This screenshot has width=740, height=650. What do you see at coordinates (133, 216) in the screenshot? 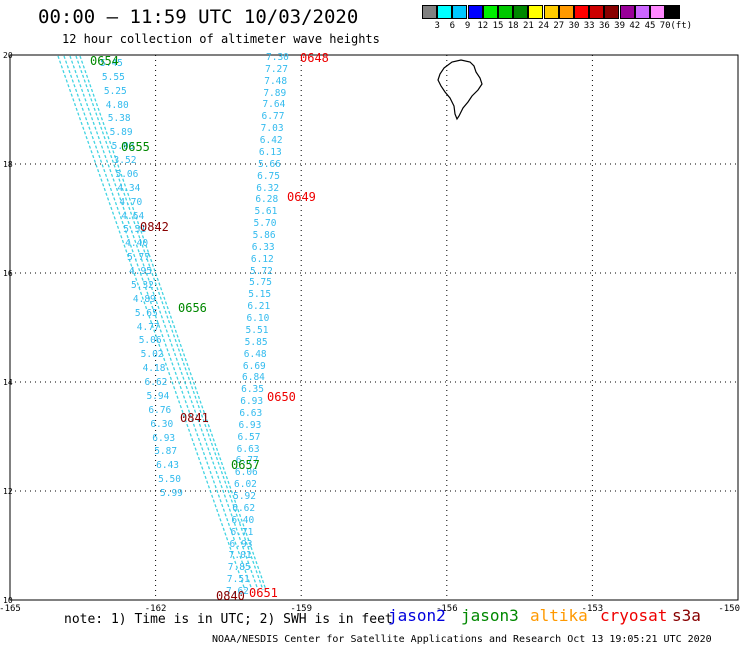
I see `swh-value: 4.64` at bounding box center [133, 216].